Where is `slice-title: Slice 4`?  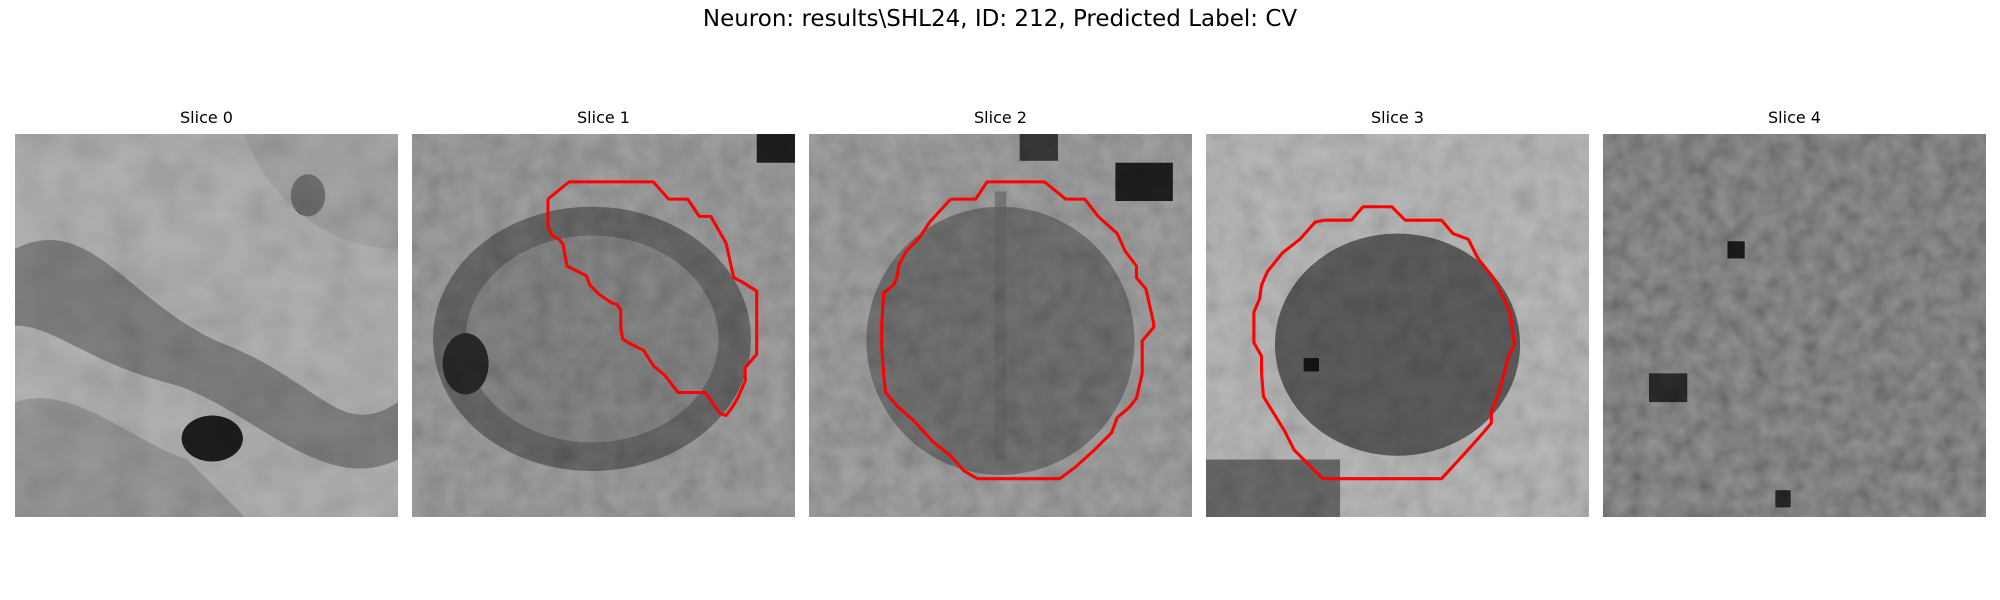 slice-title: Slice 4 is located at coordinates (1794, 117).